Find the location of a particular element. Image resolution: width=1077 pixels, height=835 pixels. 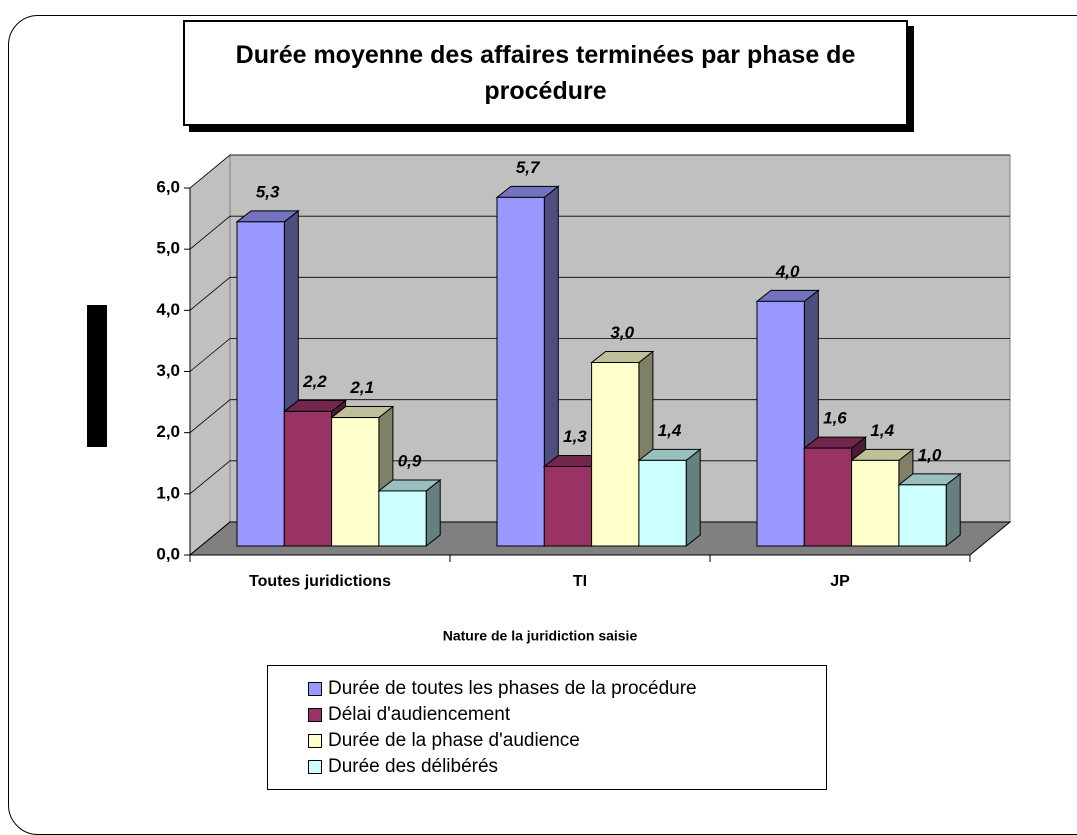

legend-item: Durée des délibérés is located at coordinates (567, 767).